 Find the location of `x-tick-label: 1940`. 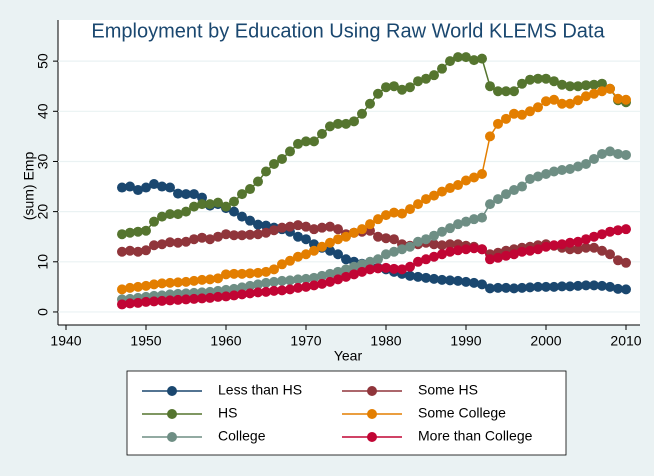

x-tick-label: 1940 is located at coordinates (65, 341).